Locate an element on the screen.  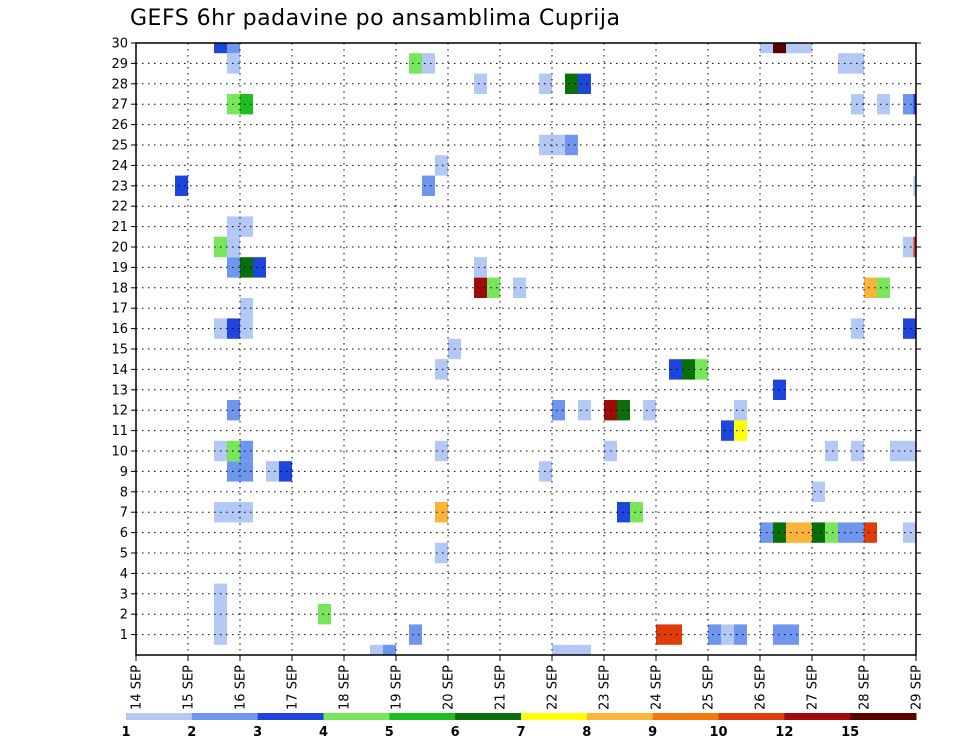
y-tick-label: 14 is located at coordinates (119, 370).